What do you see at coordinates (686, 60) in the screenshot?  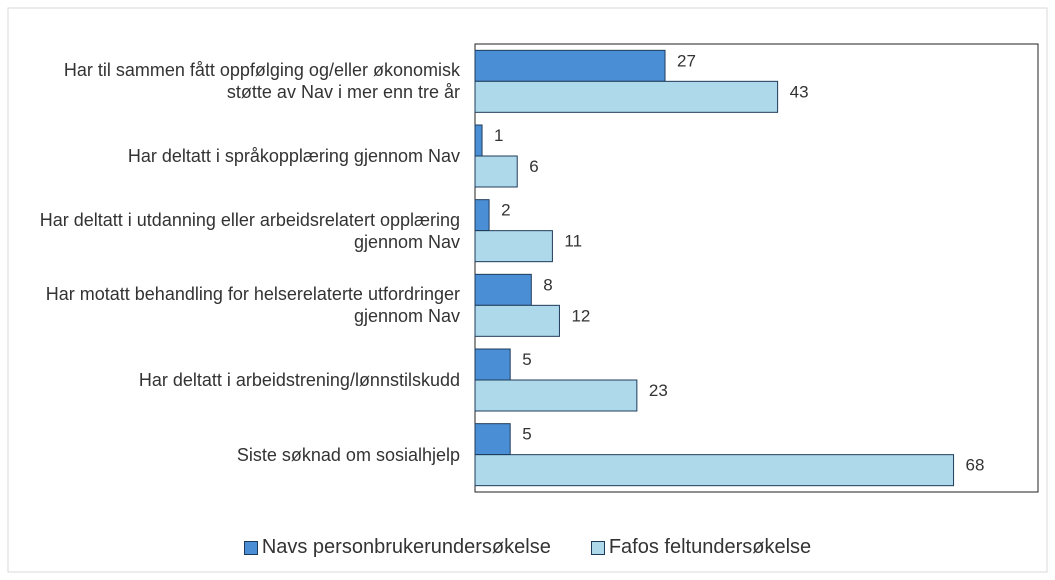 I see `value-label: 27` at bounding box center [686, 60].